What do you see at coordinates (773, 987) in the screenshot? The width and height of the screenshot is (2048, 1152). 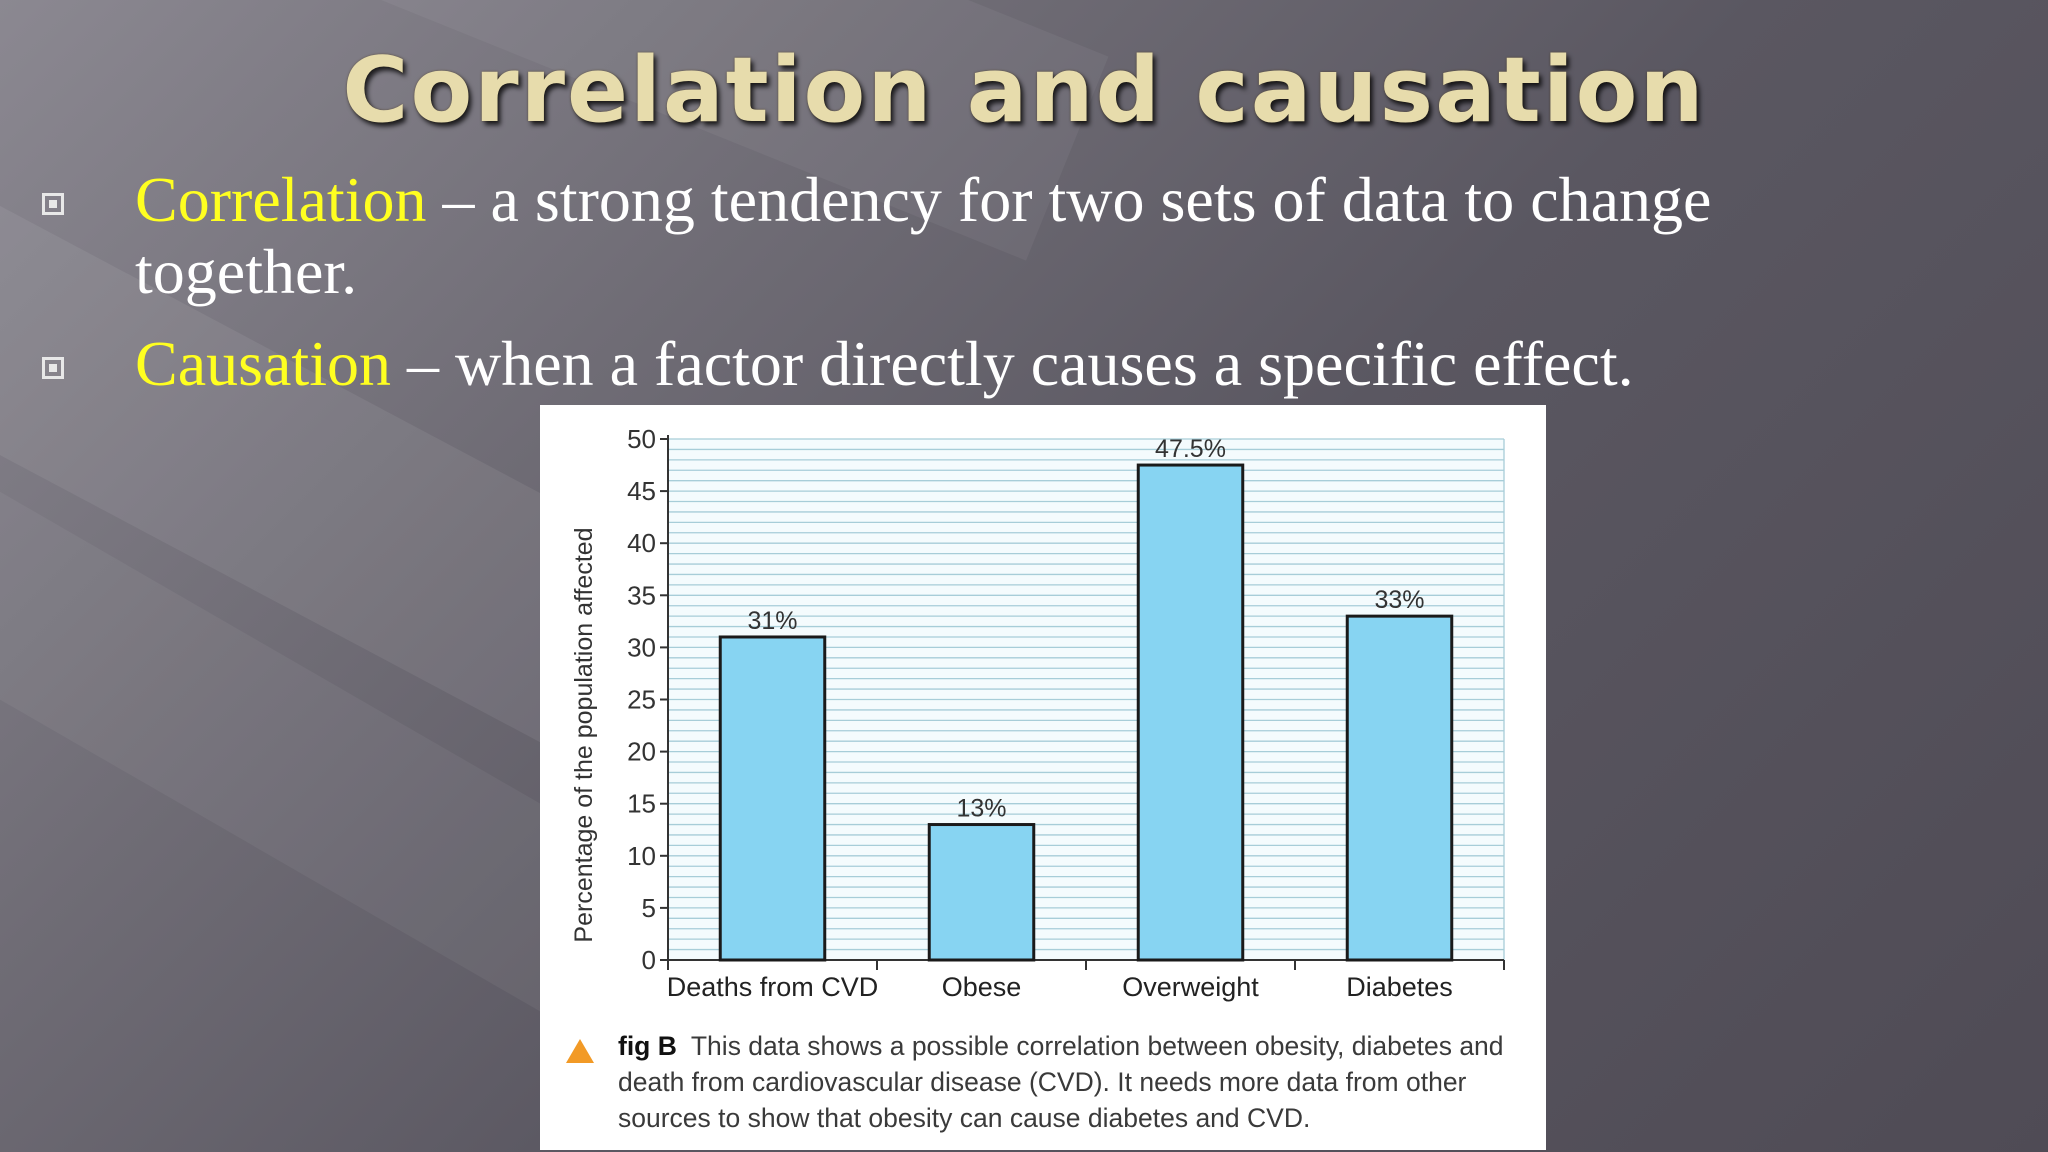 I see `x-category-label: Deaths from CVD` at bounding box center [773, 987].